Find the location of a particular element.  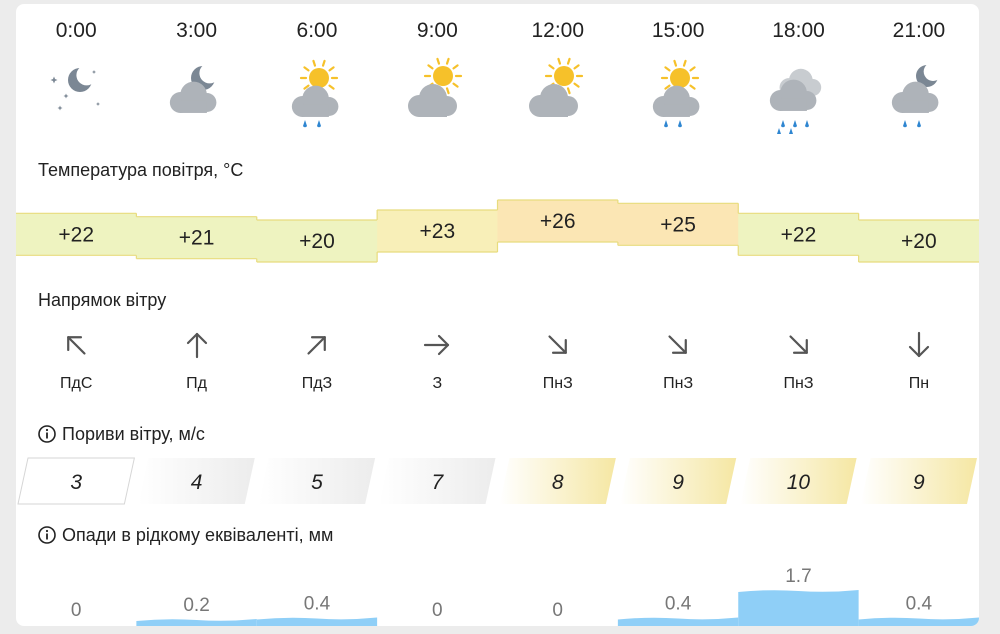

wind-gusts-header: Пориви вітру, м/с is located at coordinates (121, 434).